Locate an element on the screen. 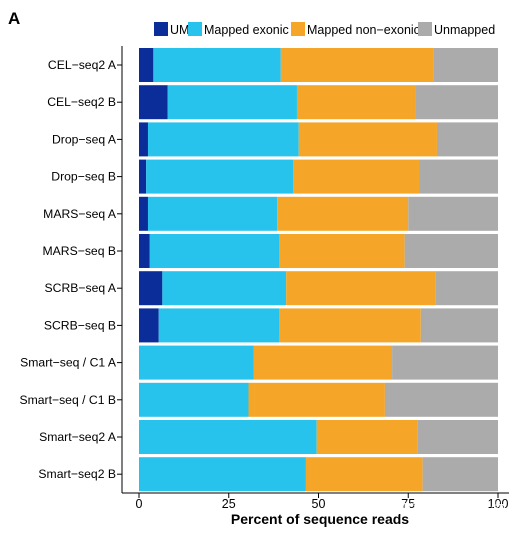 This screenshot has width=519, height=533. y-tick-label-6: SCRB−seq A is located at coordinates (81, 288).